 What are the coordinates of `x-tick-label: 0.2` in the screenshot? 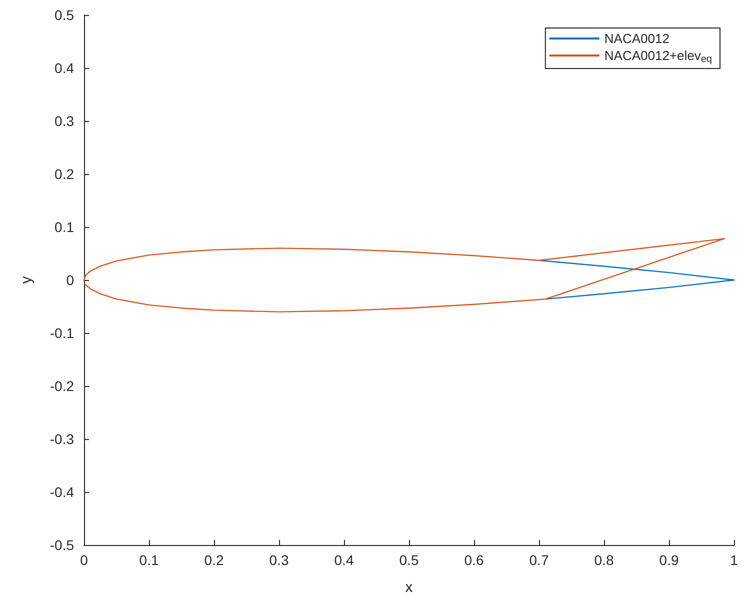 It's located at (214, 560).